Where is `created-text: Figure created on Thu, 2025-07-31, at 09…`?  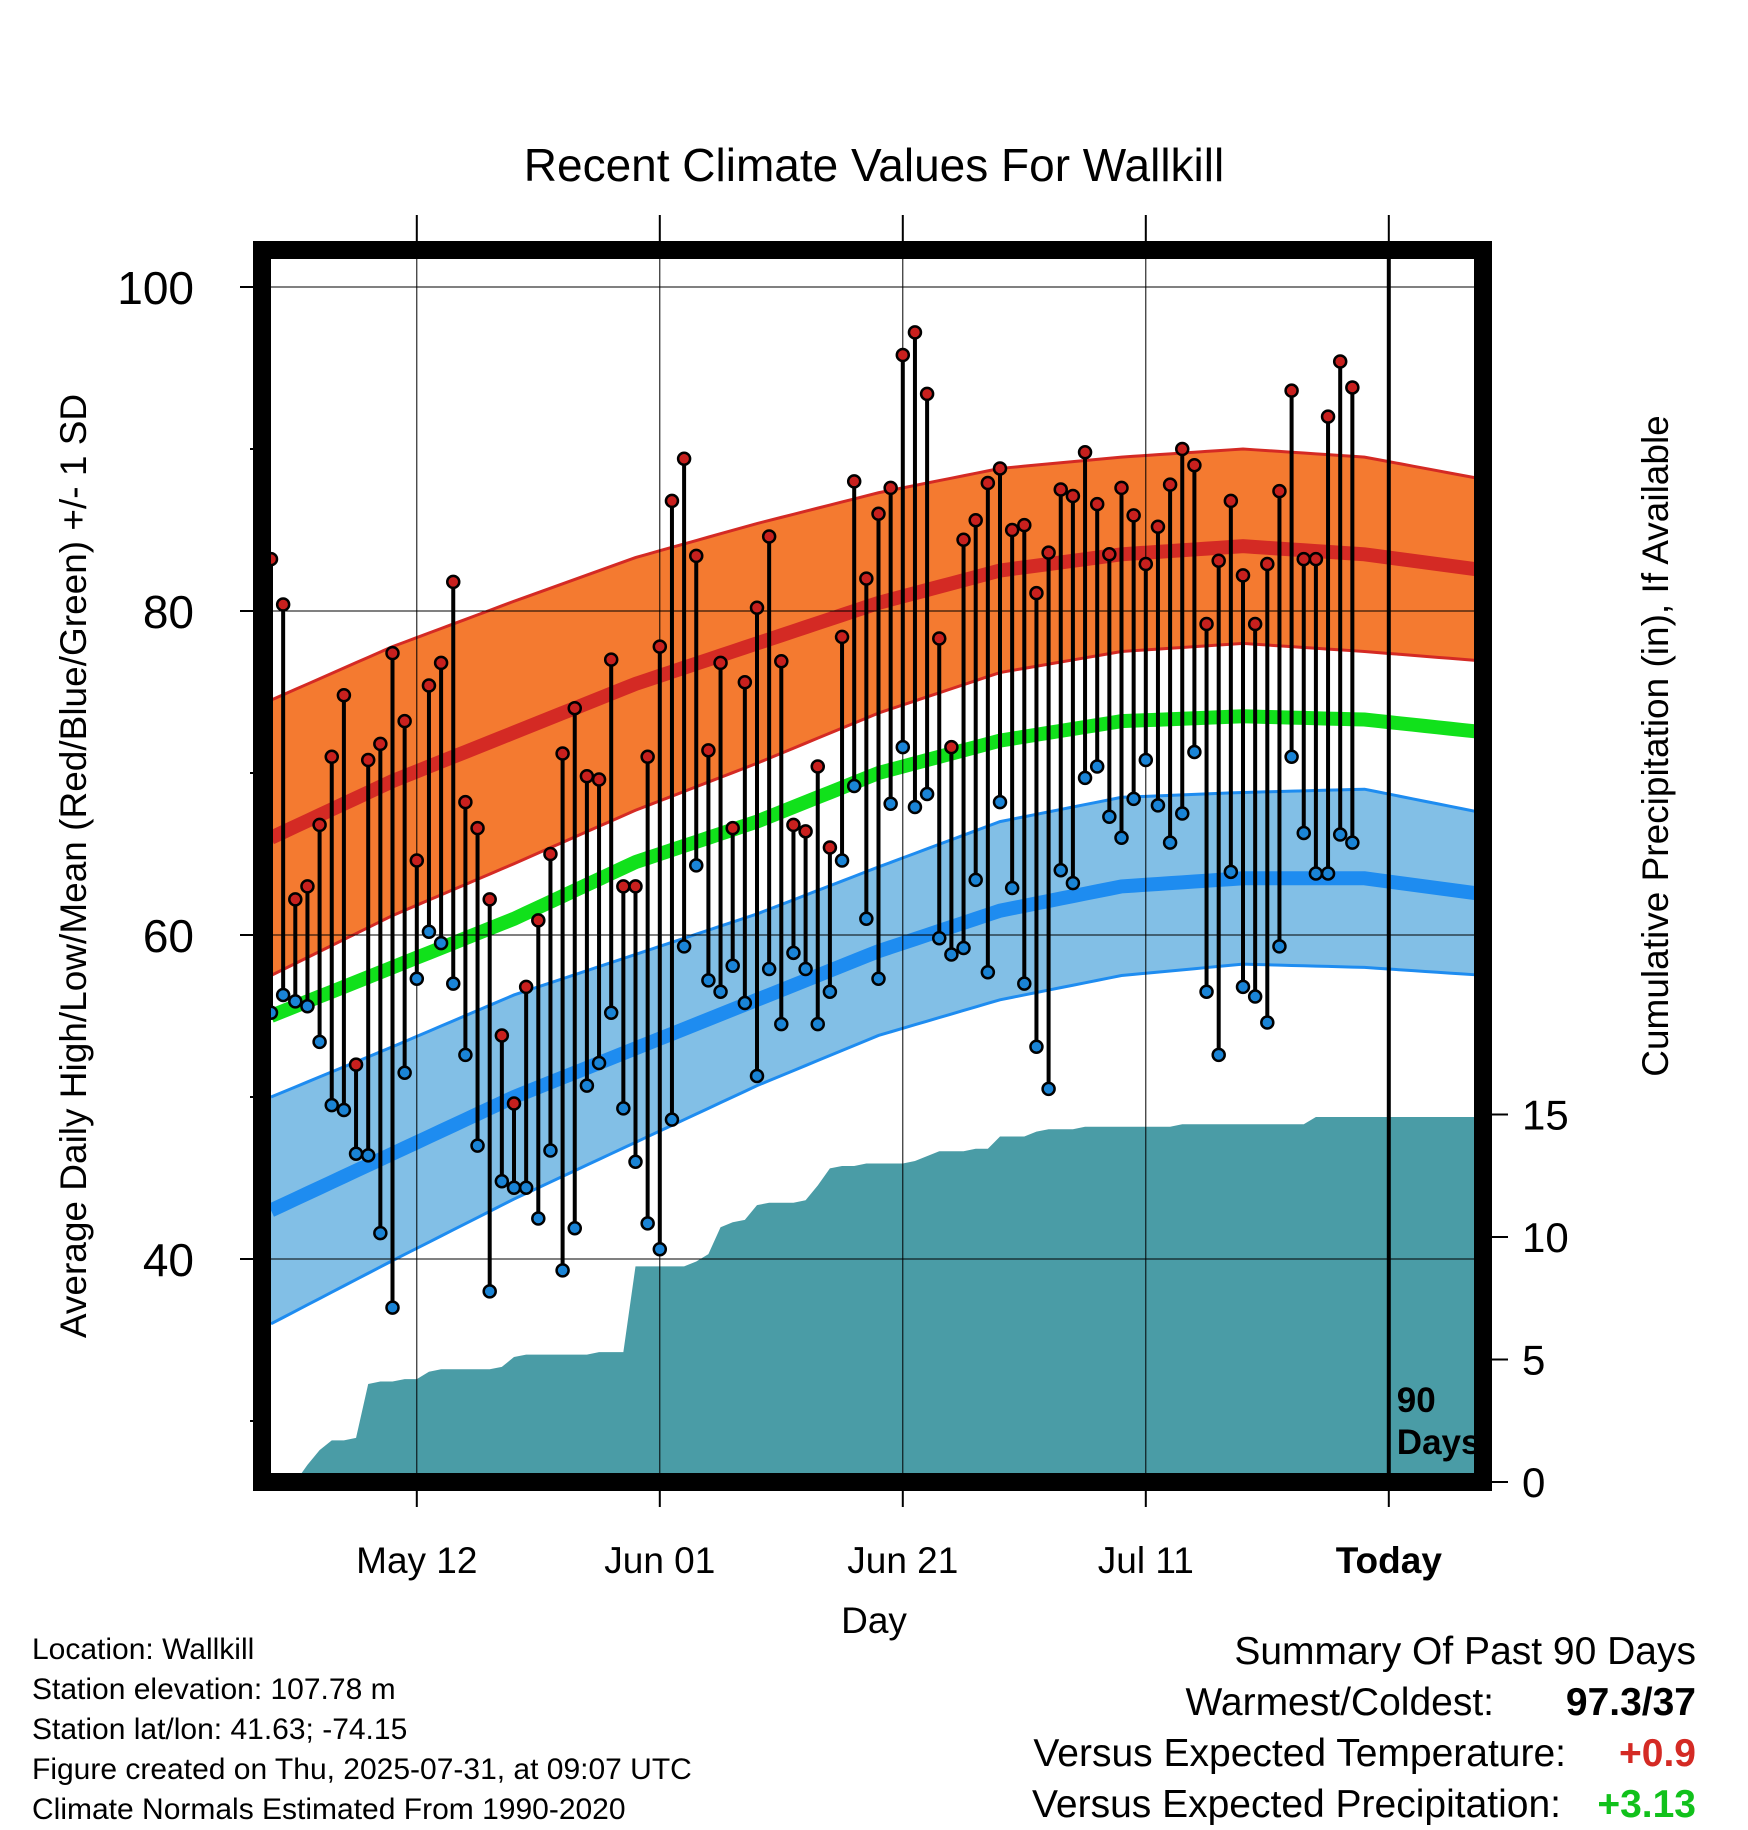
created-text: Figure created on Thu, 2025-07-31, at 09… is located at coordinates (362, 1769).